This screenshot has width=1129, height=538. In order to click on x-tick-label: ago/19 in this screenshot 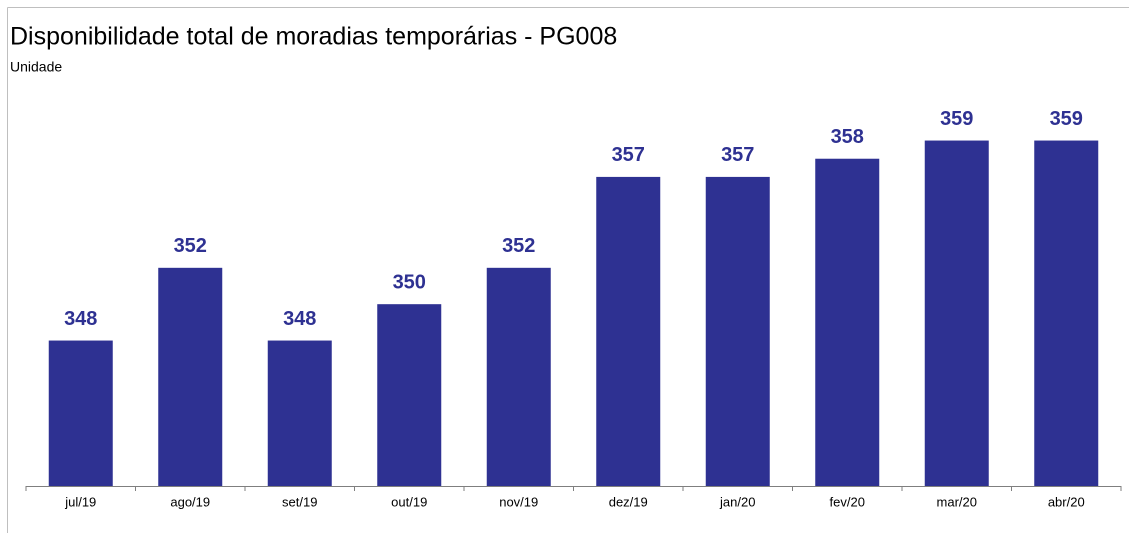, I will do `click(190, 501)`.